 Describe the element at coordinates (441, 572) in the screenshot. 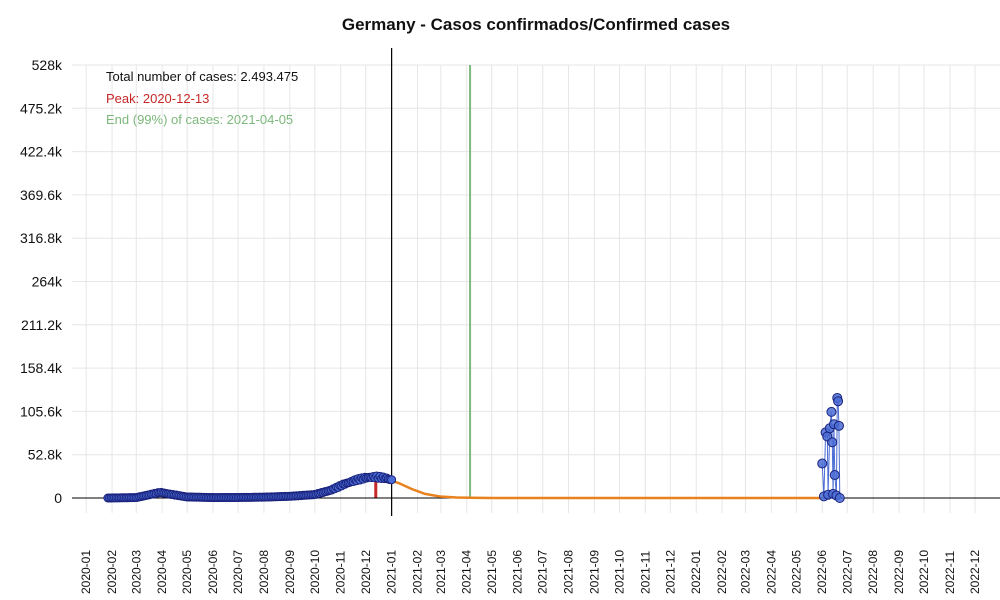

I see `x-tick-label: 2021-03` at that location.